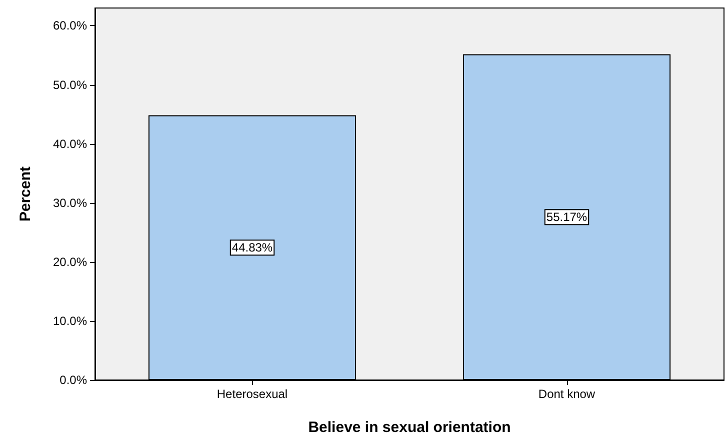  What do you see at coordinates (70, 85) in the screenshot?
I see `y-tick-label: 50.0%` at bounding box center [70, 85].